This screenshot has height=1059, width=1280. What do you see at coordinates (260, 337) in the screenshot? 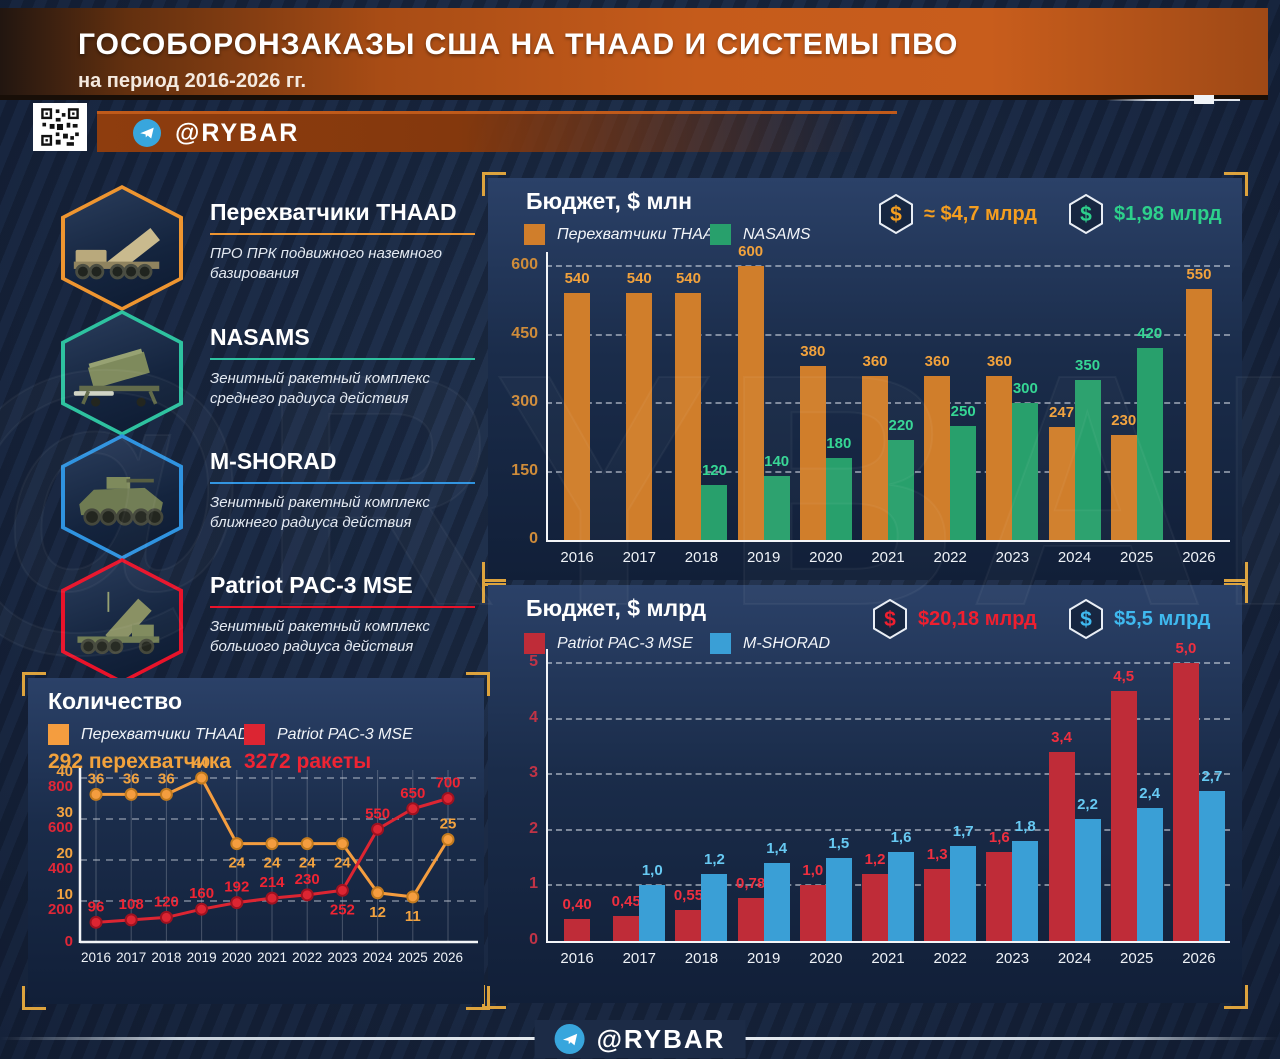
I see `system-name: NASAMS` at bounding box center [260, 337].